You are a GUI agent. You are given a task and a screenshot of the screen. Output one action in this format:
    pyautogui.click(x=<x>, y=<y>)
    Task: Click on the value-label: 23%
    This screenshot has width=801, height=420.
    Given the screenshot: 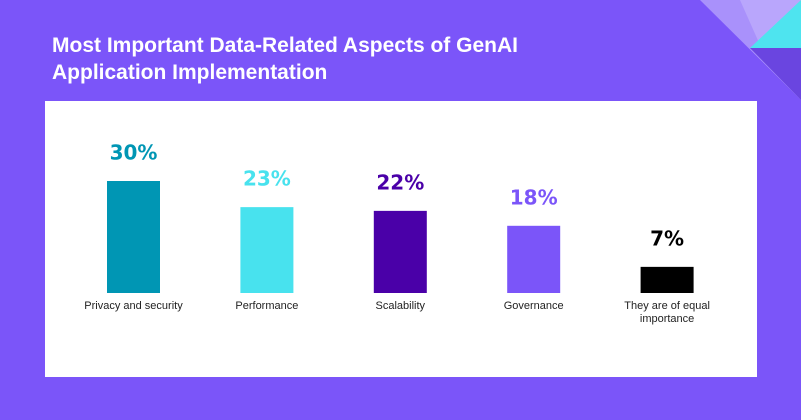 What is the action you would take?
    pyautogui.click(x=267, y=179)
    